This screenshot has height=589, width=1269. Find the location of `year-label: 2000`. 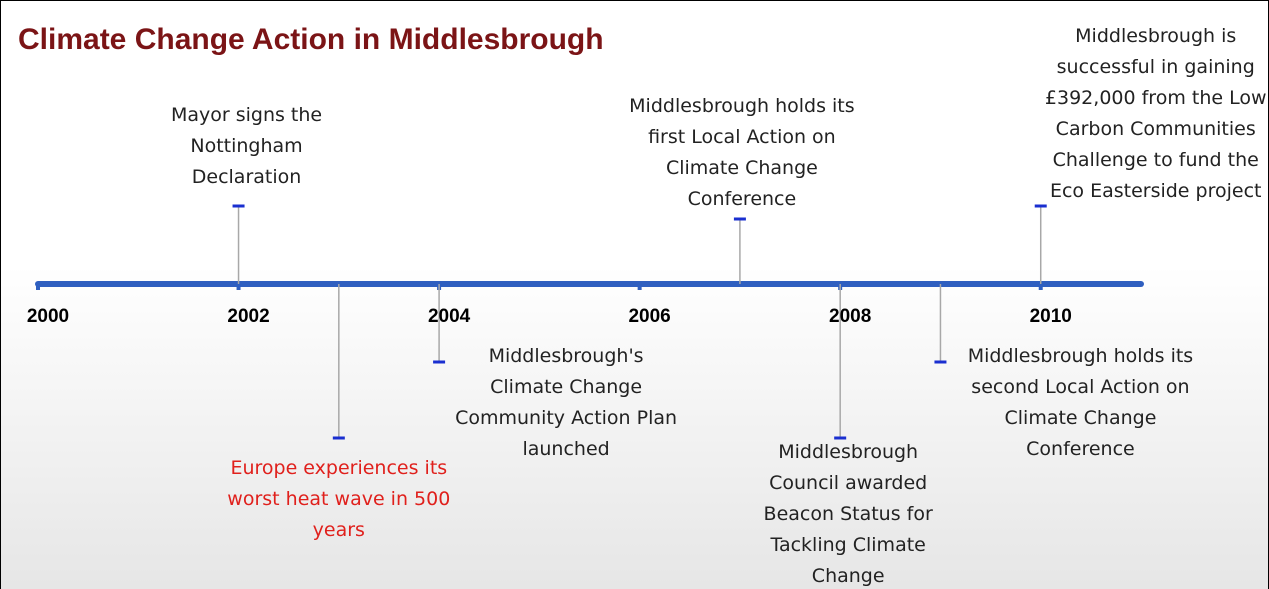

year-label: 2000 is located at coordinates (48, 316).